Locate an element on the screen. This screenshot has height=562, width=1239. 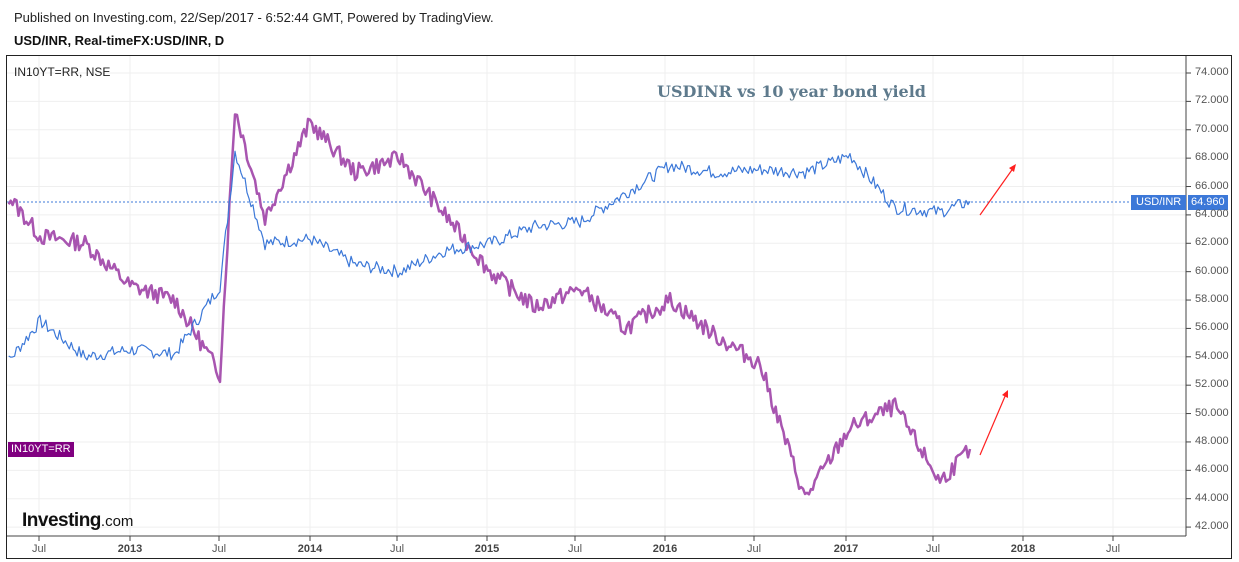
x-tick-label: 2017 is located at coordinates (846, 549).